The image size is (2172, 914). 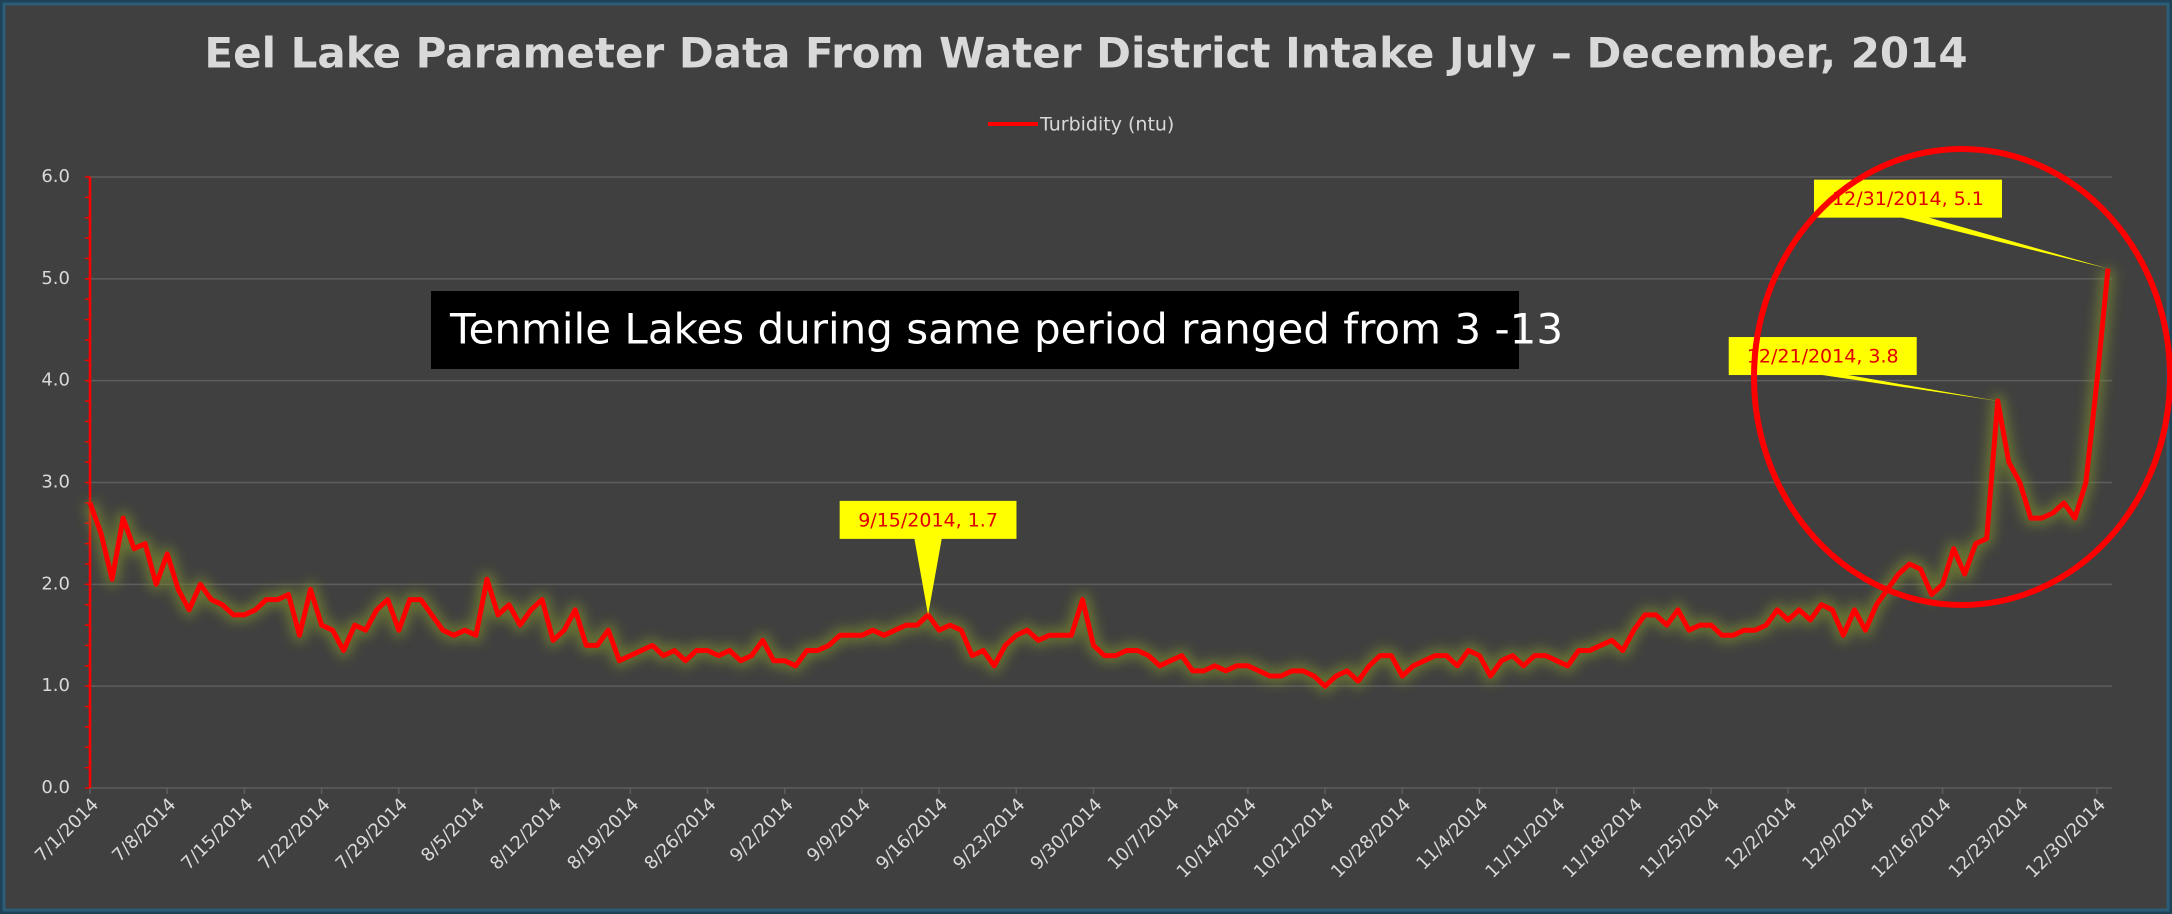 What do you see at coordinates (55, 685) in the screenshot?
I see `y-tick-label: 1.0` at bounding box center [55, 685].